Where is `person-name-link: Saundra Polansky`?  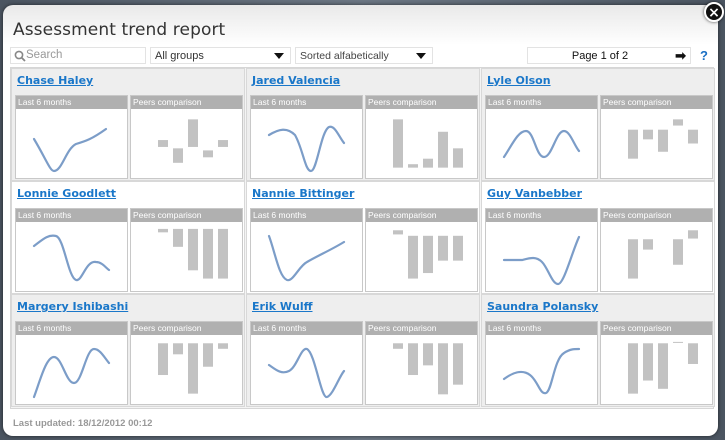
person-name-link: Saundra Polansky is located at coordinates (543, 306).